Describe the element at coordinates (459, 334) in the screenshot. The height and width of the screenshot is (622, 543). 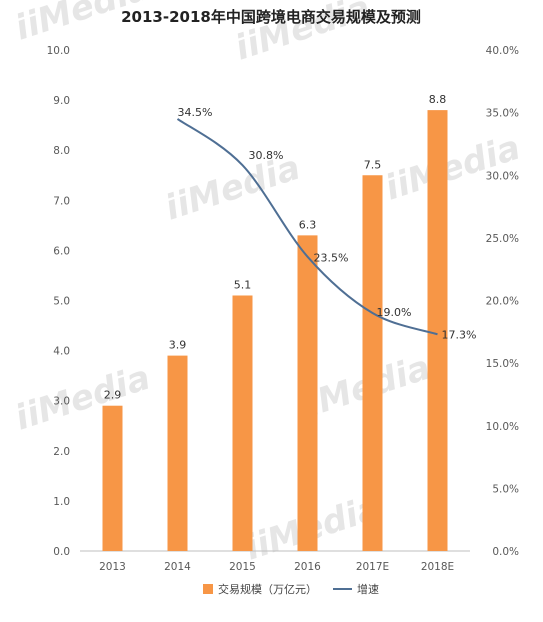
I see `line-data-label: 17.3%` at that location.